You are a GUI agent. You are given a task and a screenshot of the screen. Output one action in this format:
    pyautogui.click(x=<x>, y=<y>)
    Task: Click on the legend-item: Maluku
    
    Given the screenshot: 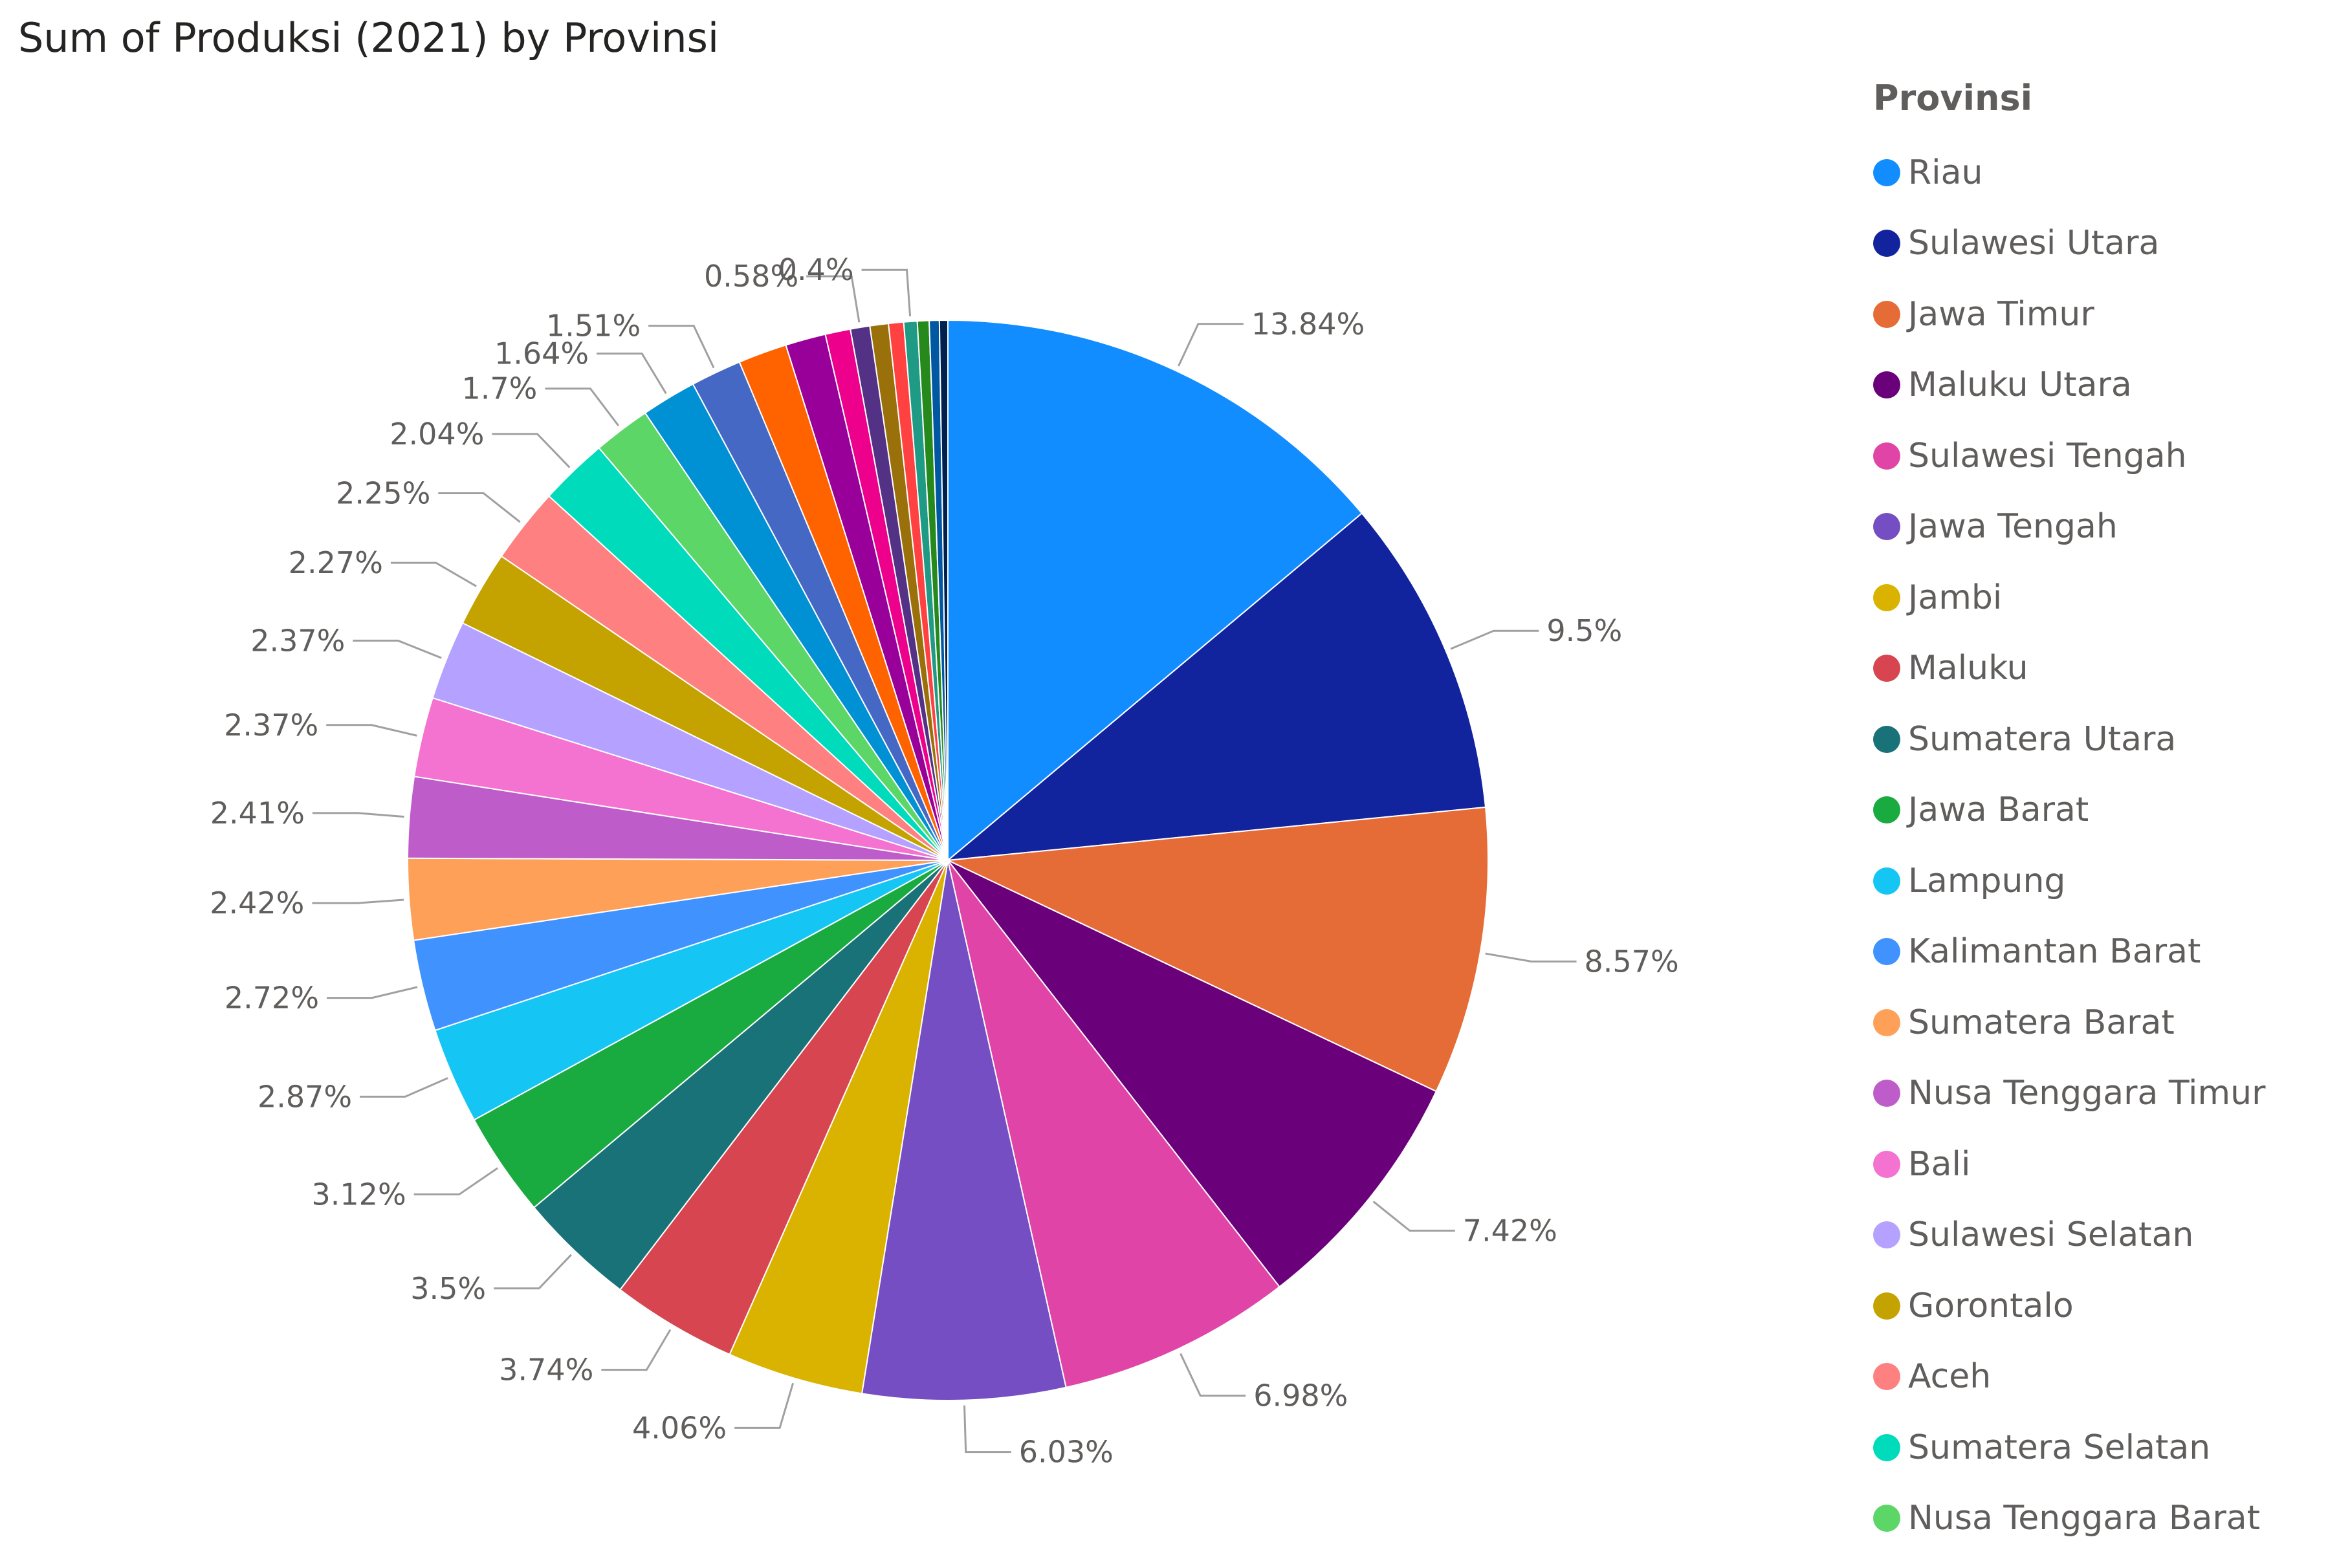 What is the action you would take?
    pyautogui.click(x=2069, y=668)
    